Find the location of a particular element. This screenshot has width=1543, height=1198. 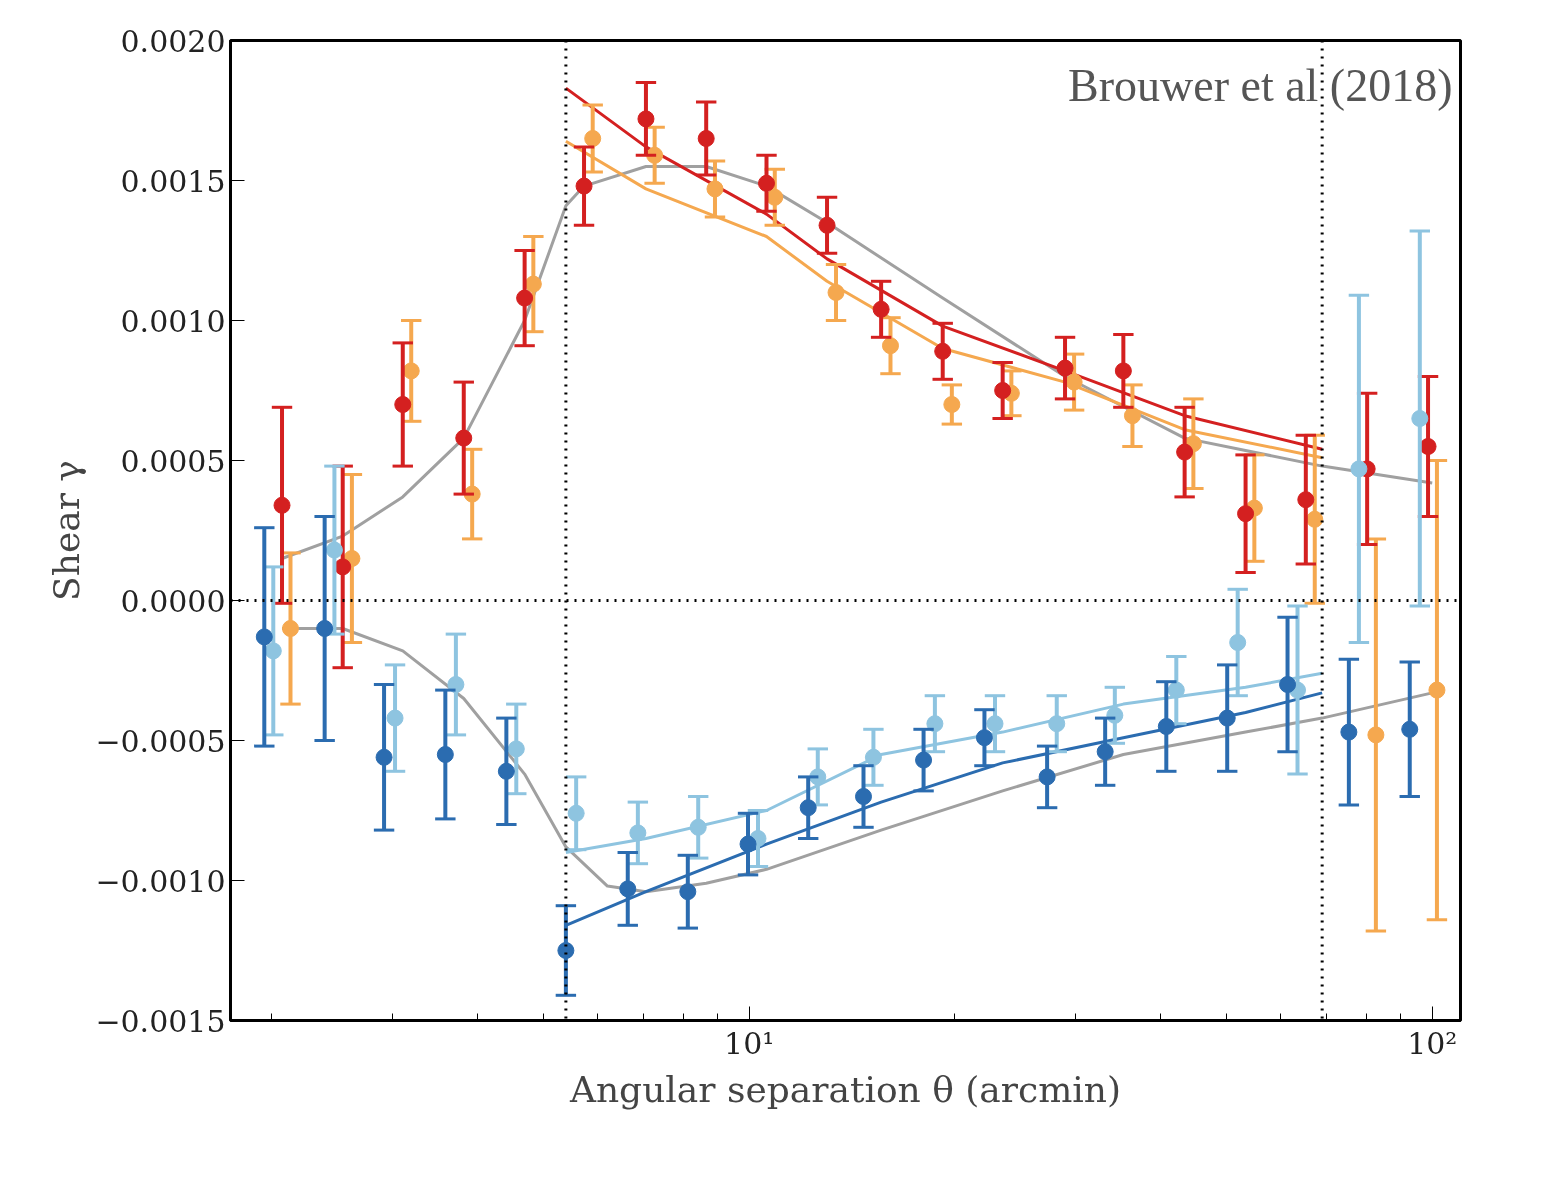

y-tick-label: 0.0015 is located at coordinates (173, 181).